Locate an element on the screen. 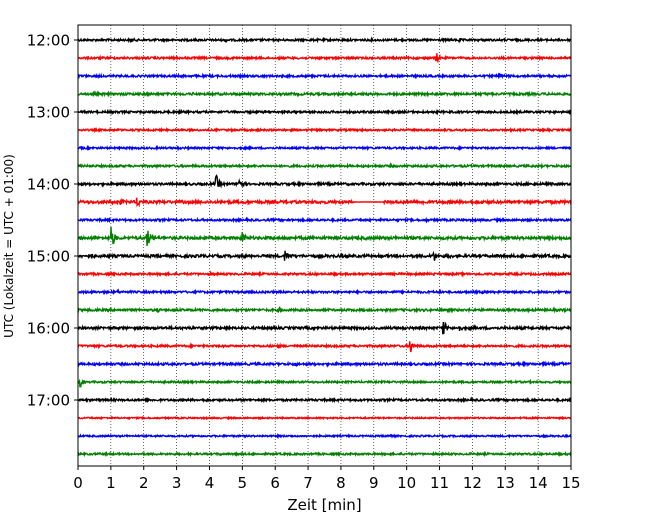 The width and height of the screenshot is (650, 524). y-tick-label: 14:00 is located at coordinates (48, 185).